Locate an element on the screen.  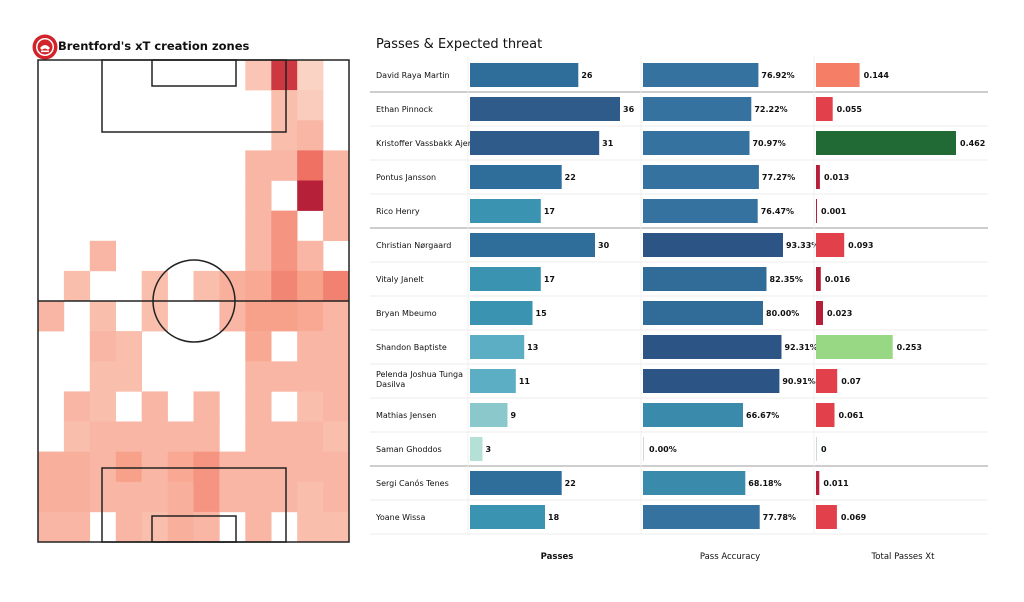
xt-label: 0.253 is located at coordinates (909, 347).